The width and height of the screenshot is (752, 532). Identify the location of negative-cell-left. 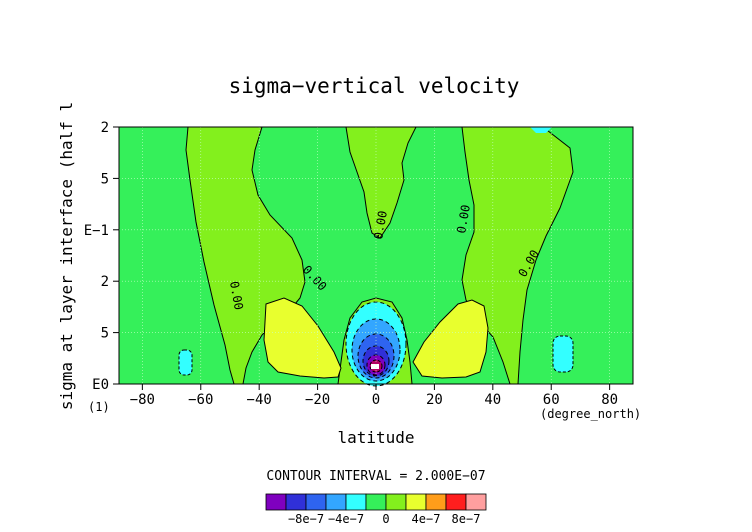
(185, 362).